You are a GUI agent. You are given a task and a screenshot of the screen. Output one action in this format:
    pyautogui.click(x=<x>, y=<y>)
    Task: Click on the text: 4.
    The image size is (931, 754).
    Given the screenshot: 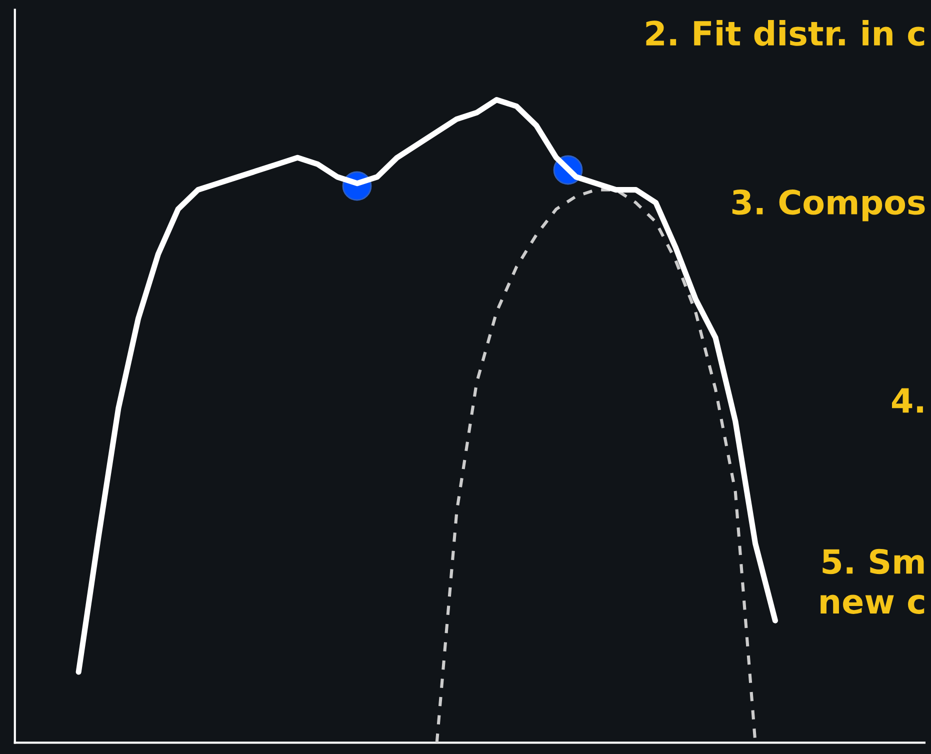 What is the action you would take?
    pyautogui.click(x=907, y=400)
    